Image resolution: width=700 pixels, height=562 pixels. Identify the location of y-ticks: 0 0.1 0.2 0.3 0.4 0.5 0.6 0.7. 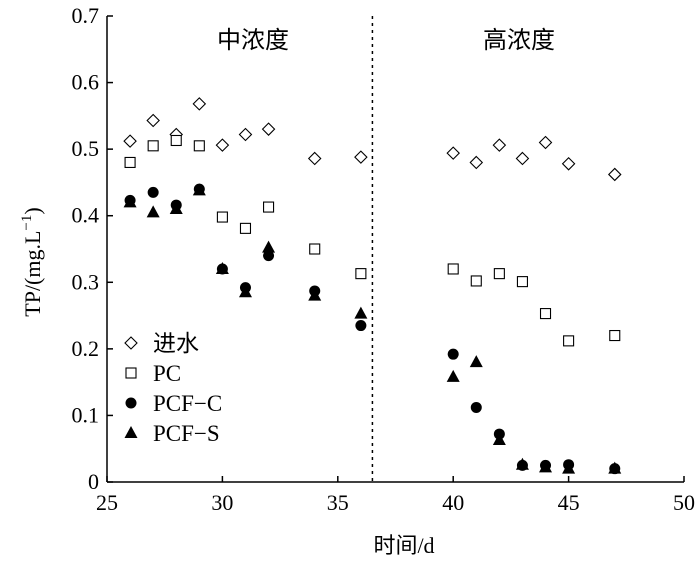
(92, 248).